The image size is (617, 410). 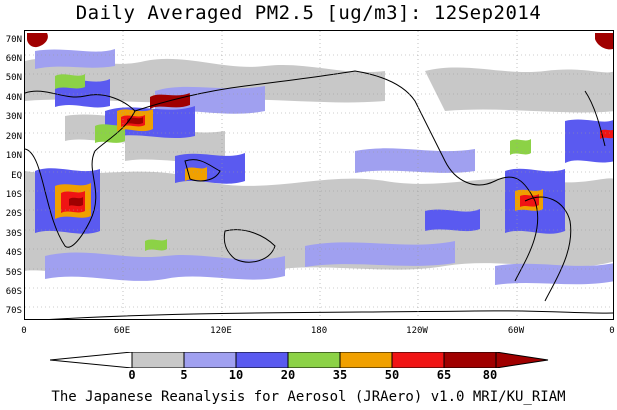 What do you see at coordinates (13, 214) in the screenshot?
I see `lat-label: 20S` at bounding box center [13, 214].